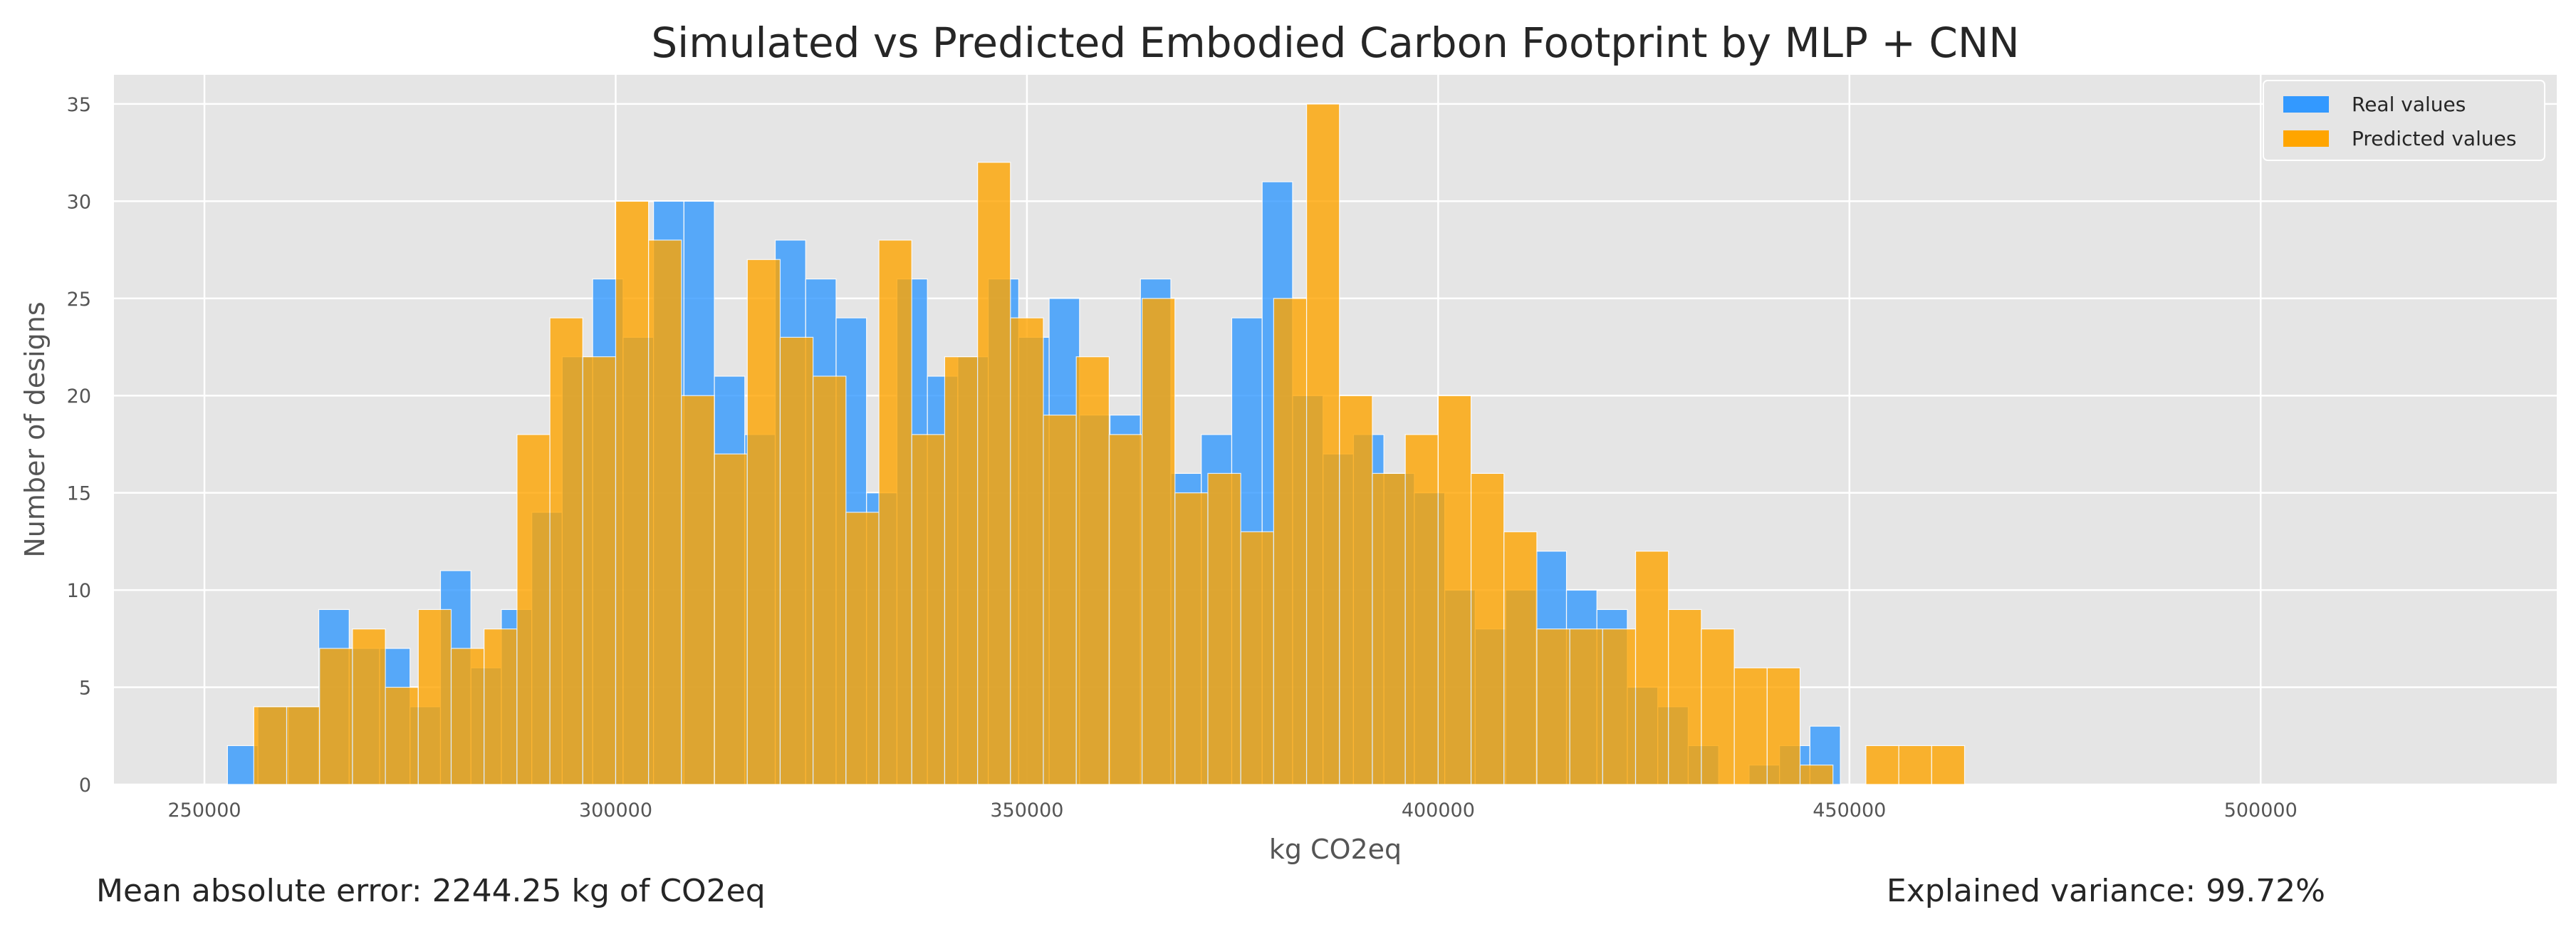 This screenshot has width=2576, height=927. What do you see at coordinates (79, 396) in the screenshot?
I see `y-tick-label: 20` at bounding box center [79, 396].